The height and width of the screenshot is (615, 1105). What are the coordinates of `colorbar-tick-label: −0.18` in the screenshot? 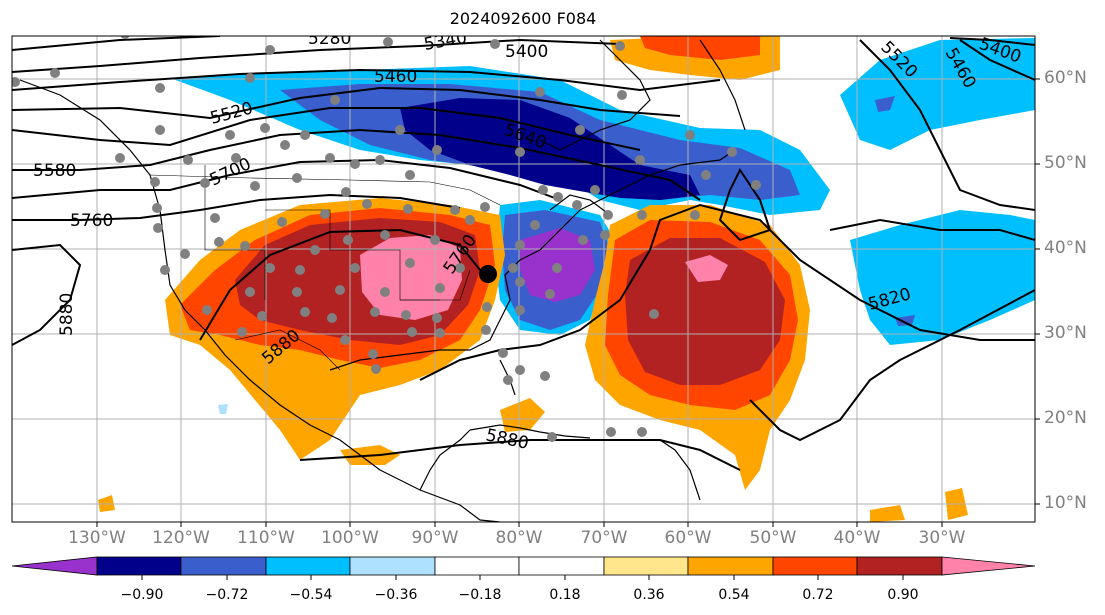 It's located at (480, 595).